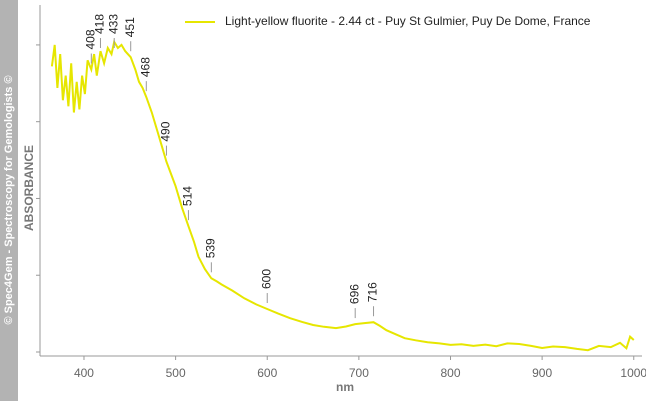 This screenshot has height=401, width=646. I want to click on watermark-strip, so click(9, 200).